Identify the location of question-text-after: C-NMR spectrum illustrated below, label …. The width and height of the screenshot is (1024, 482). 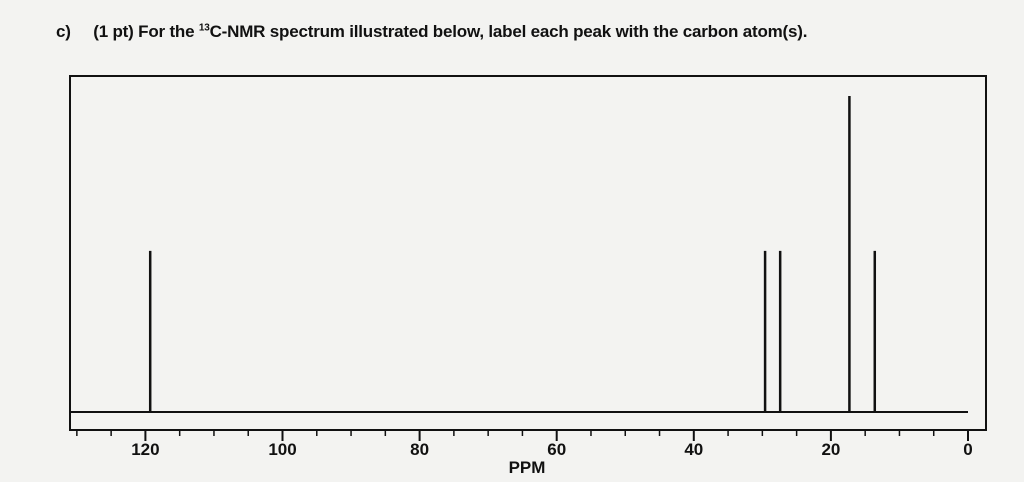
(508, 31).